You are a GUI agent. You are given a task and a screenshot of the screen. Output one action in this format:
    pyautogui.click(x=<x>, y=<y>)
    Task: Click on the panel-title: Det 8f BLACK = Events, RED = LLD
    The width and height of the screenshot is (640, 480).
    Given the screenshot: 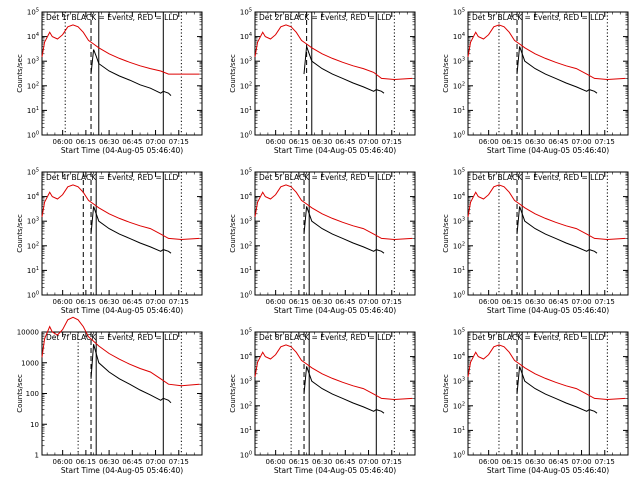 What is the action you would take?
    pyautogui.click(x=325, y=337)
    